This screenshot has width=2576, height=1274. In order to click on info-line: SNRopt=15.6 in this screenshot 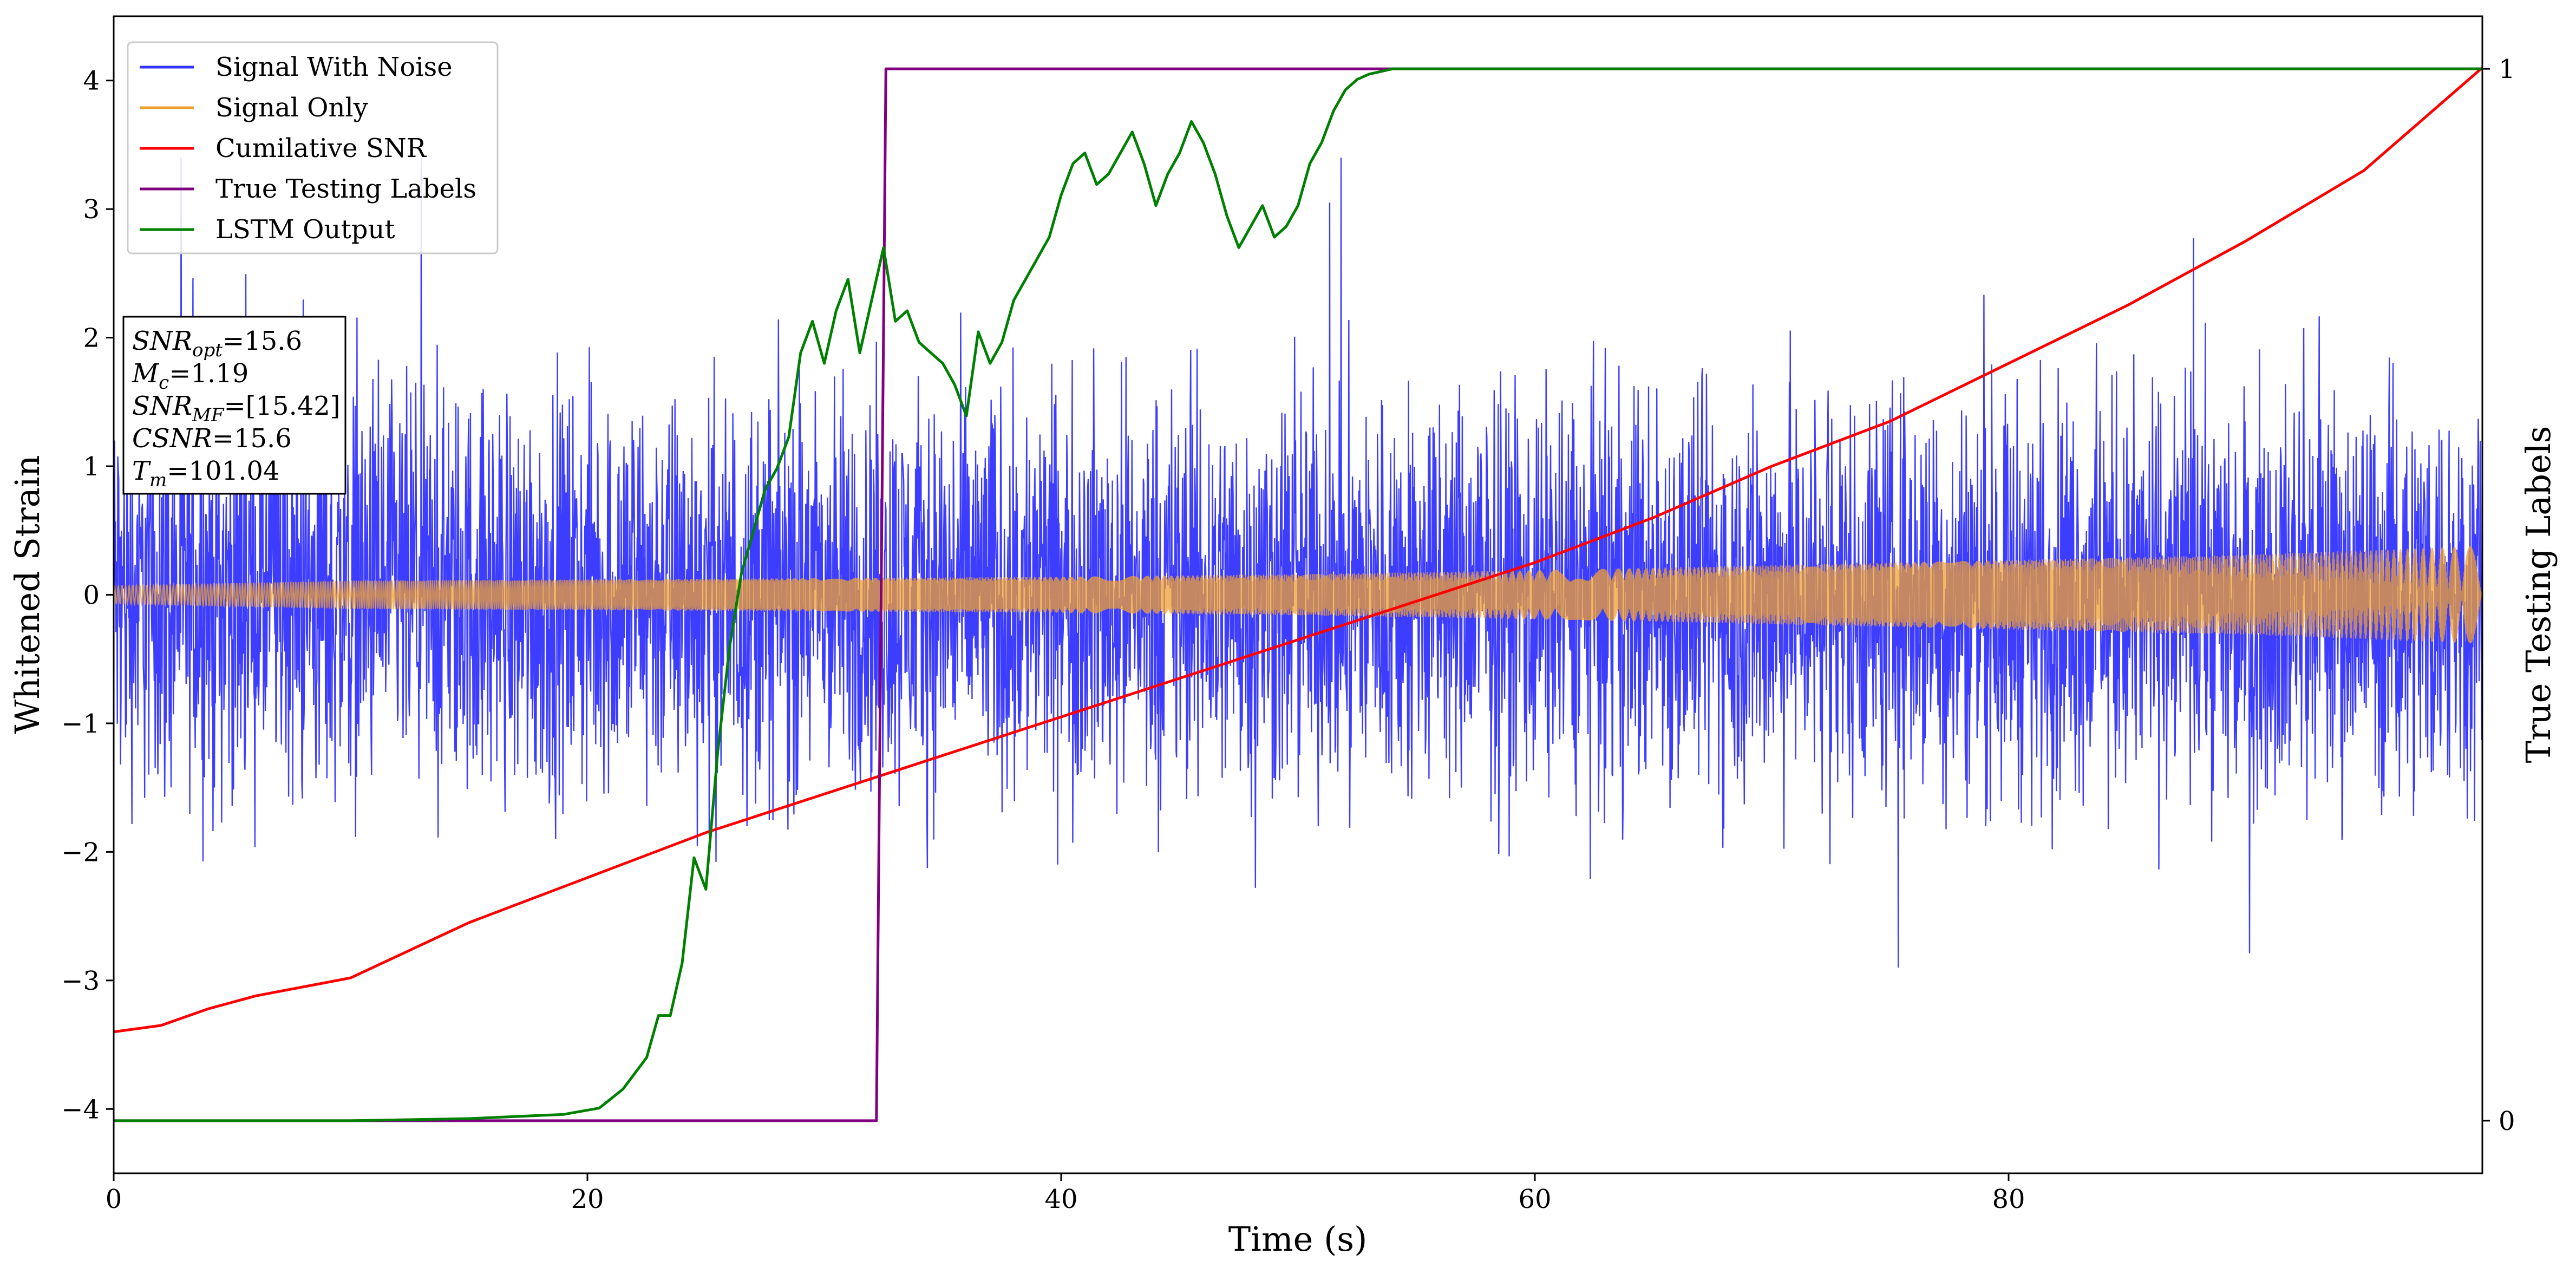, I will do `click(217, 343)`.